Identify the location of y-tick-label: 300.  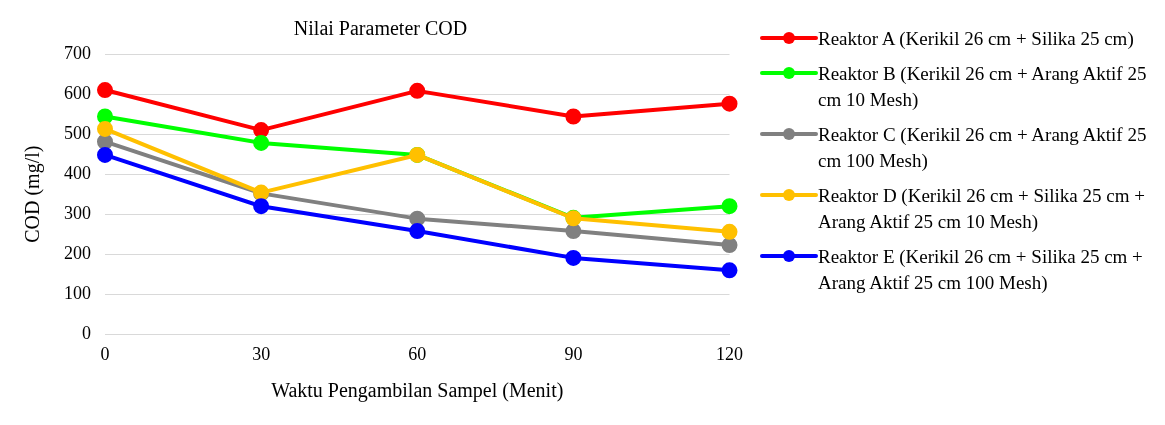
(77, 212).